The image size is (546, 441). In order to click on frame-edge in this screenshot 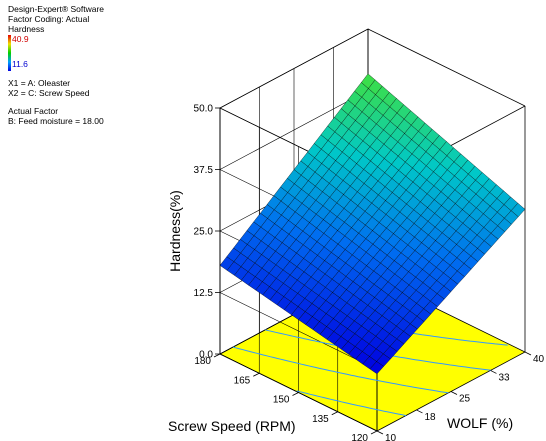, I will do `click(446, 67)`.